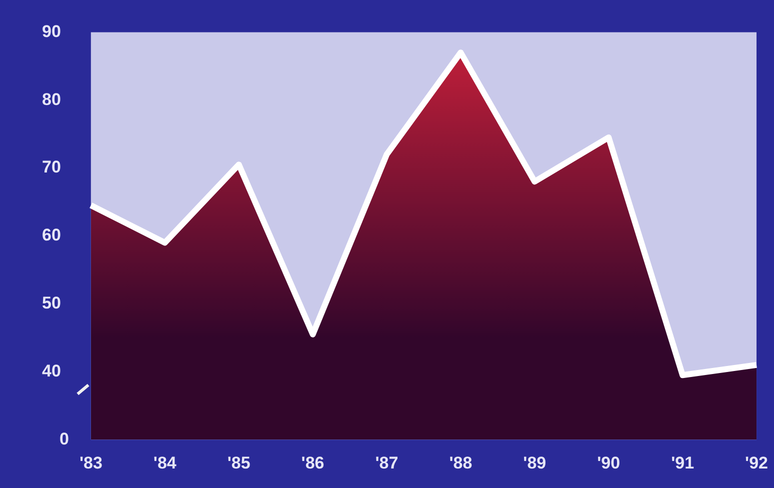  I want to click on x-tick-label: '87, so click(386, 462).